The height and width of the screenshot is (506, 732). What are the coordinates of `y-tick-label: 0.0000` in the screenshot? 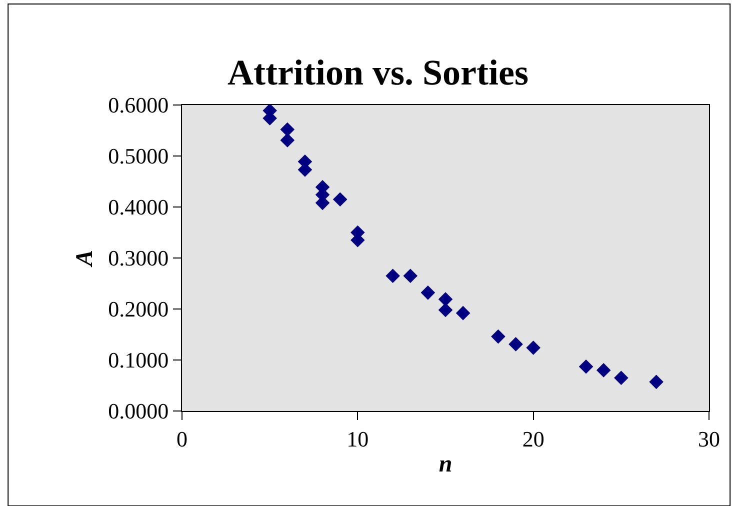 It's located at (138, 411).